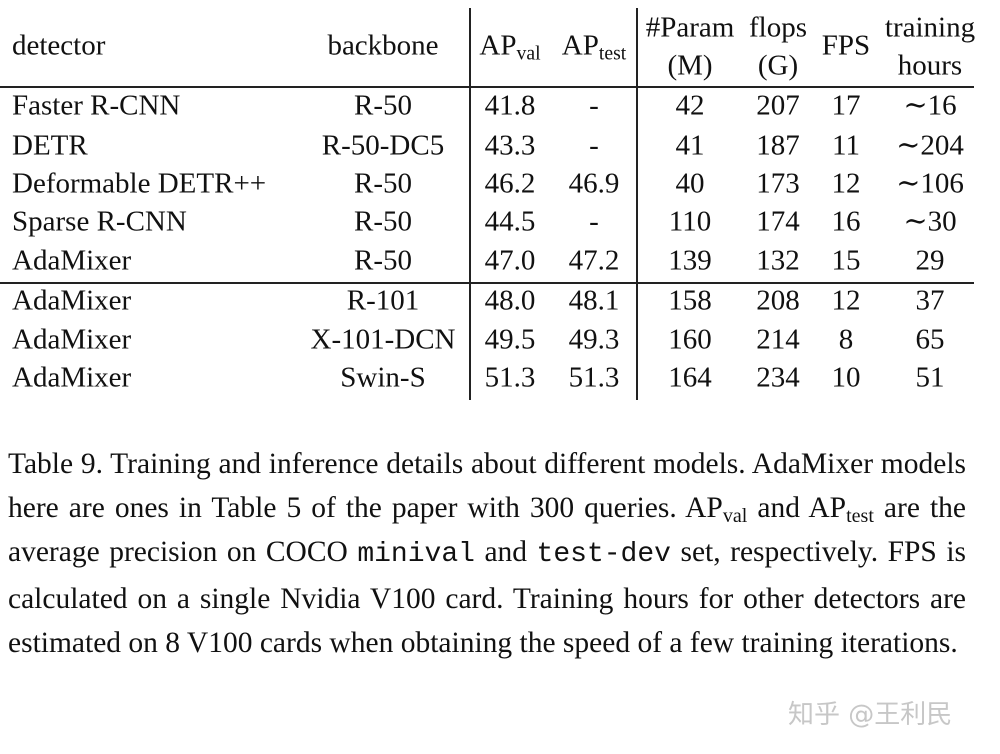 This screenshot has height=754, width=1000. I want to click on cell-flops: 207, so click(778, 105).